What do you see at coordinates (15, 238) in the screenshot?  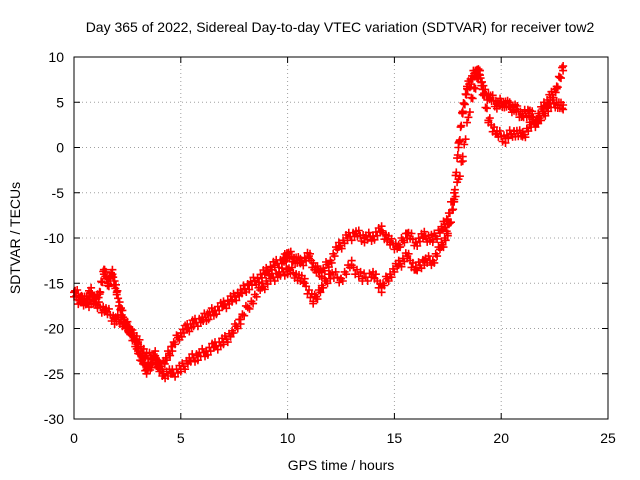 I see `y-axis-label: SDTVAR / TECUs` at bounding box center [15, 238].